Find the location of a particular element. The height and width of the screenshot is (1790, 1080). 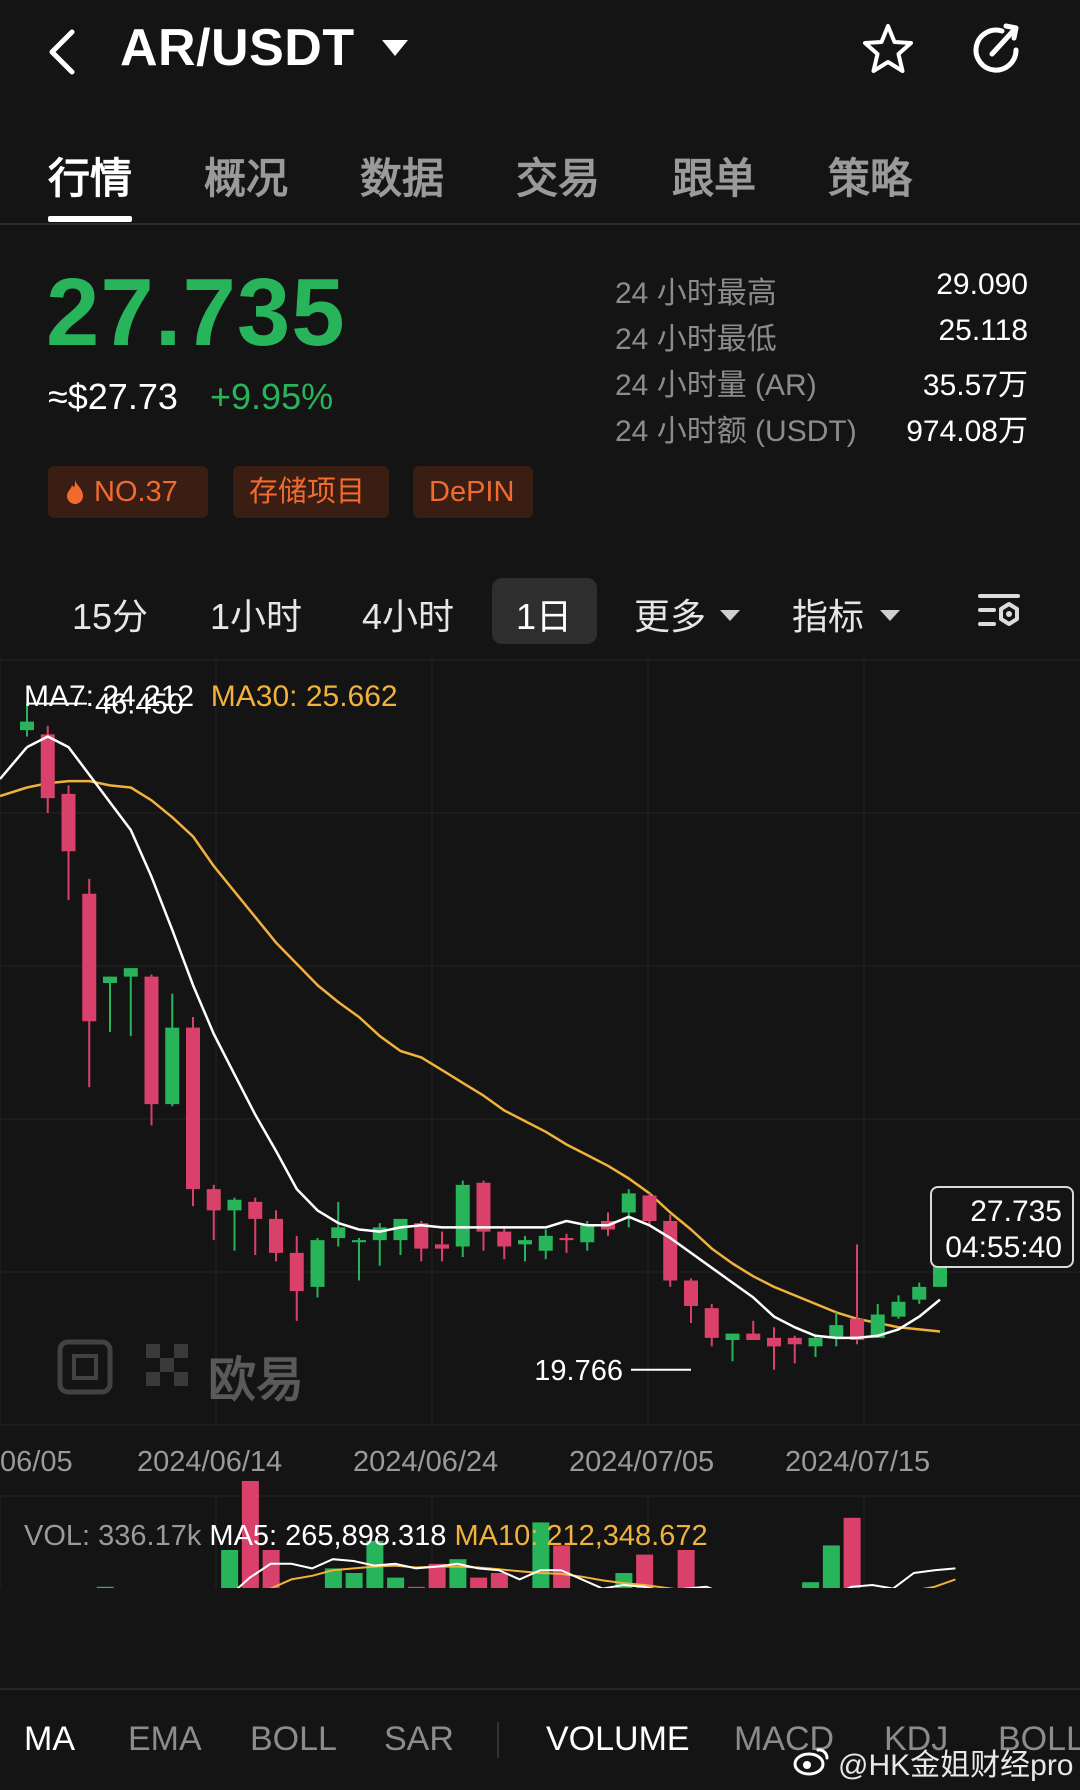

indicator-macd: MACD is located at coordinates (784, 1739).